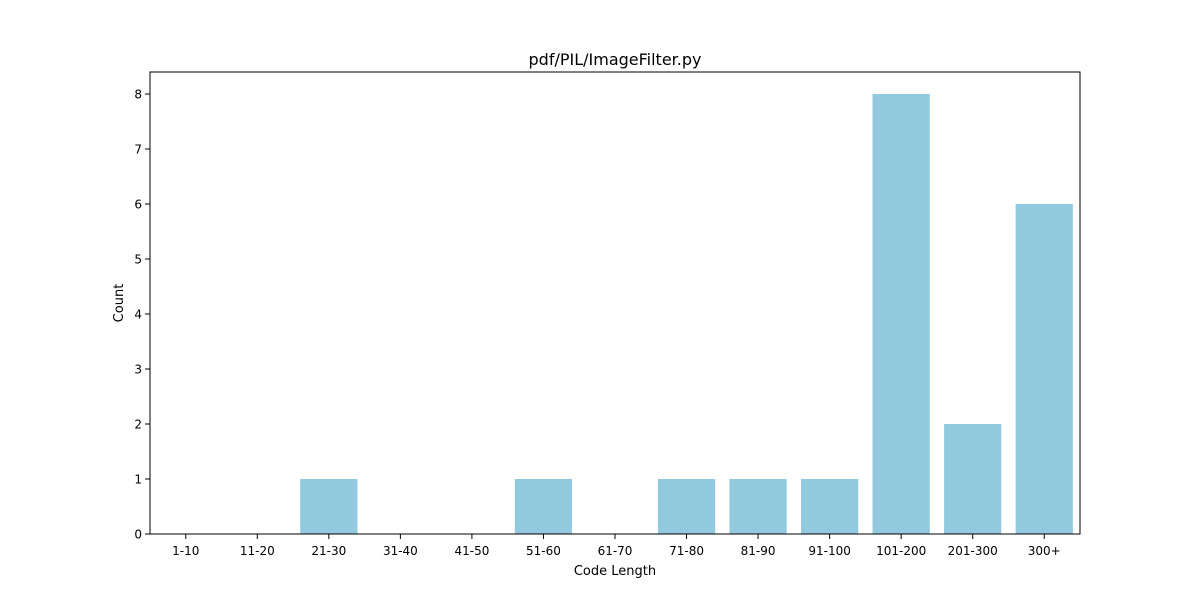 This screenshot has width=1200, height=600. What do you see at coordinates (257, 551) in the screenshot?
I see `x-tick-label: 11-20` at bounding box center [257, 551].